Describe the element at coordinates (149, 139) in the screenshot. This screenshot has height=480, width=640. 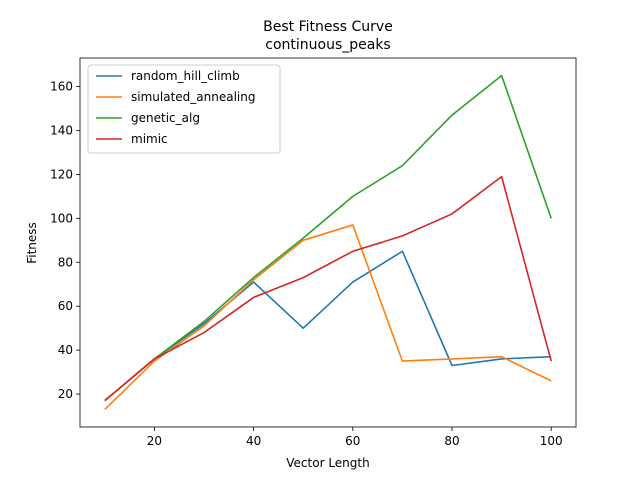
I see `legend-label: mimic` at that location.